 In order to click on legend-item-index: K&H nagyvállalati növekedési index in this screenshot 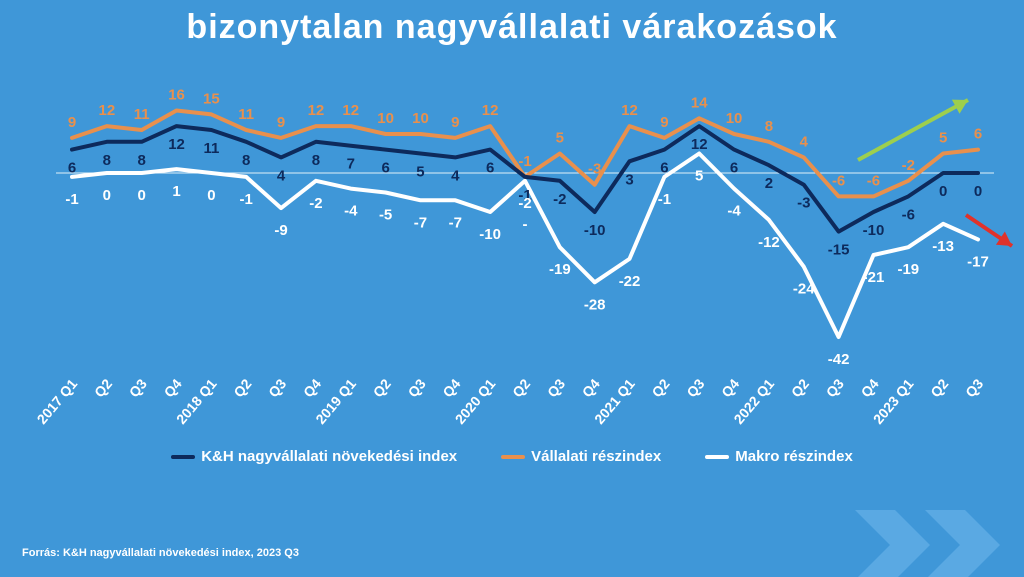, I will do `click(314, 456)`.